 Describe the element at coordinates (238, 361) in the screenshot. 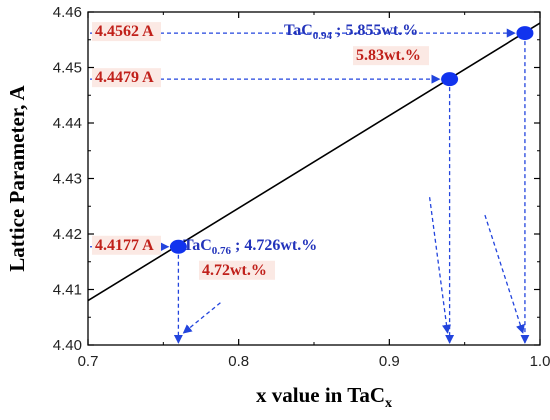

I see `x-tick-label: 0.8` at that location.